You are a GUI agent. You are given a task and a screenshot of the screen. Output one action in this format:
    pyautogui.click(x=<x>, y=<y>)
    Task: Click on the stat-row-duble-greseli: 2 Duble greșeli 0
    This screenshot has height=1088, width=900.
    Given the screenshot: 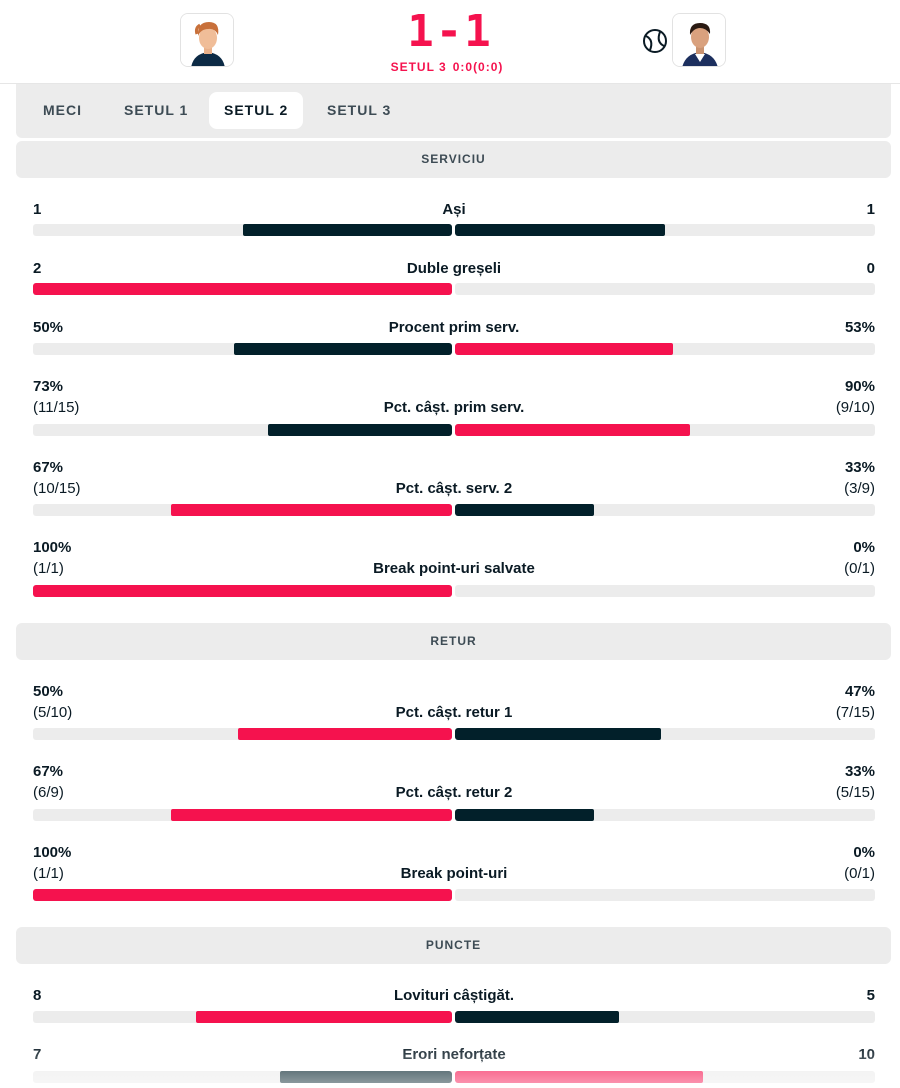 What is the action you would take?
    pyautogui.click(x=454, y=279)
    